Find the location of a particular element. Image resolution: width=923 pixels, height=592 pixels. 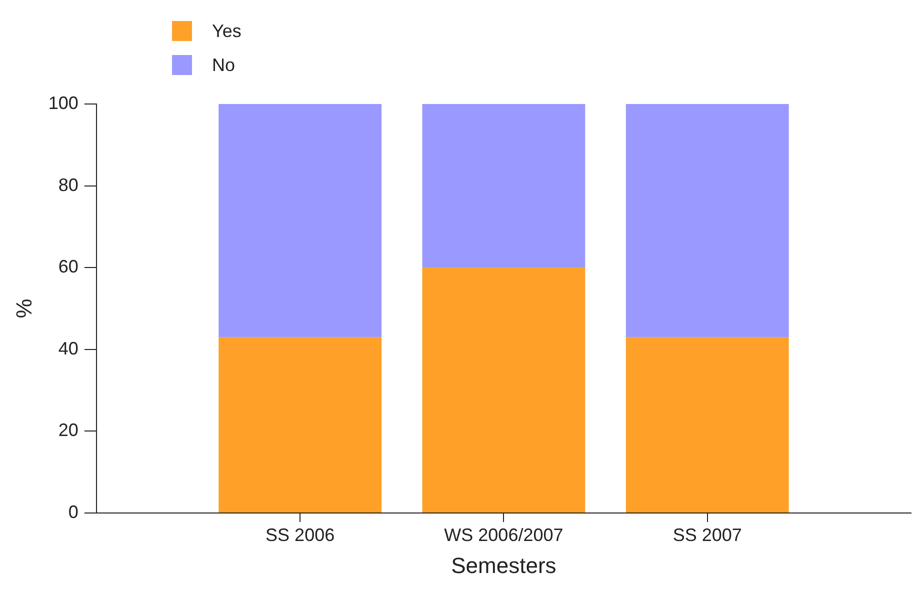

y-tick-label: 20 is located at coordinates (68, 430).